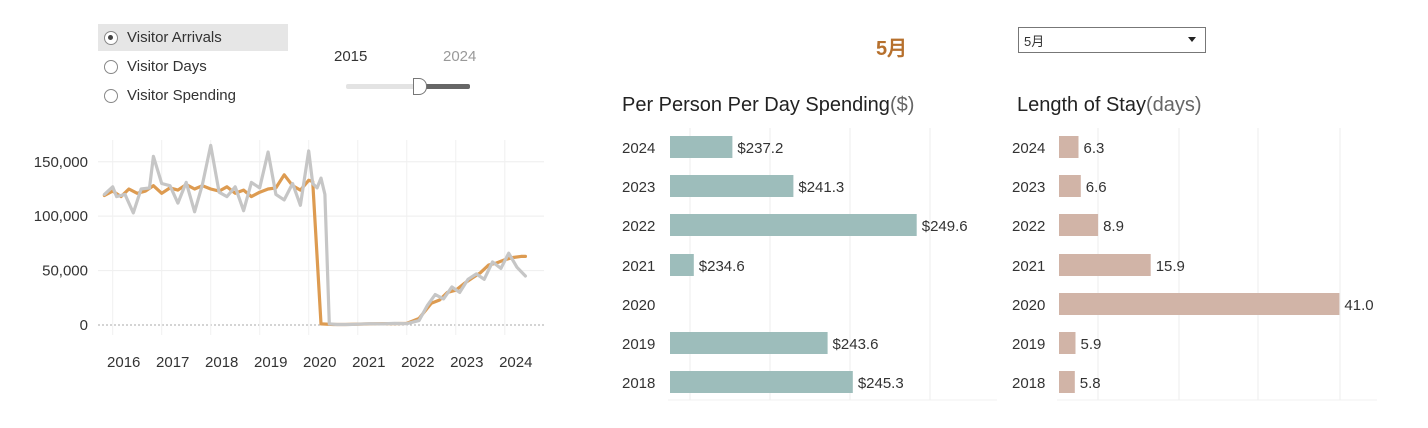  I want to click on stay-panel-title: Length of Stay(days), so click(1109, 105).